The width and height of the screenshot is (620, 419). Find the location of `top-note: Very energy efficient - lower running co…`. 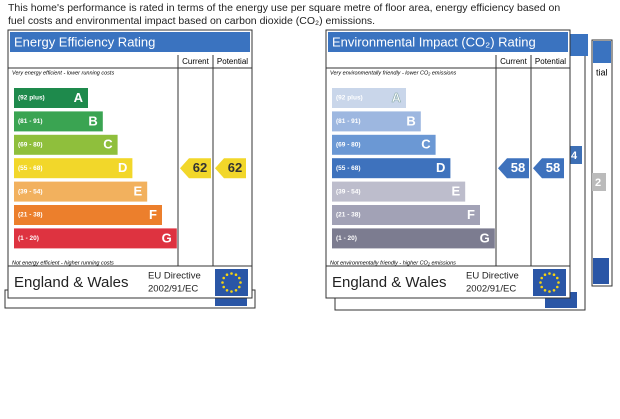

top-note: Very energy efficient - lower running co… is located at coordinates (63, 73).